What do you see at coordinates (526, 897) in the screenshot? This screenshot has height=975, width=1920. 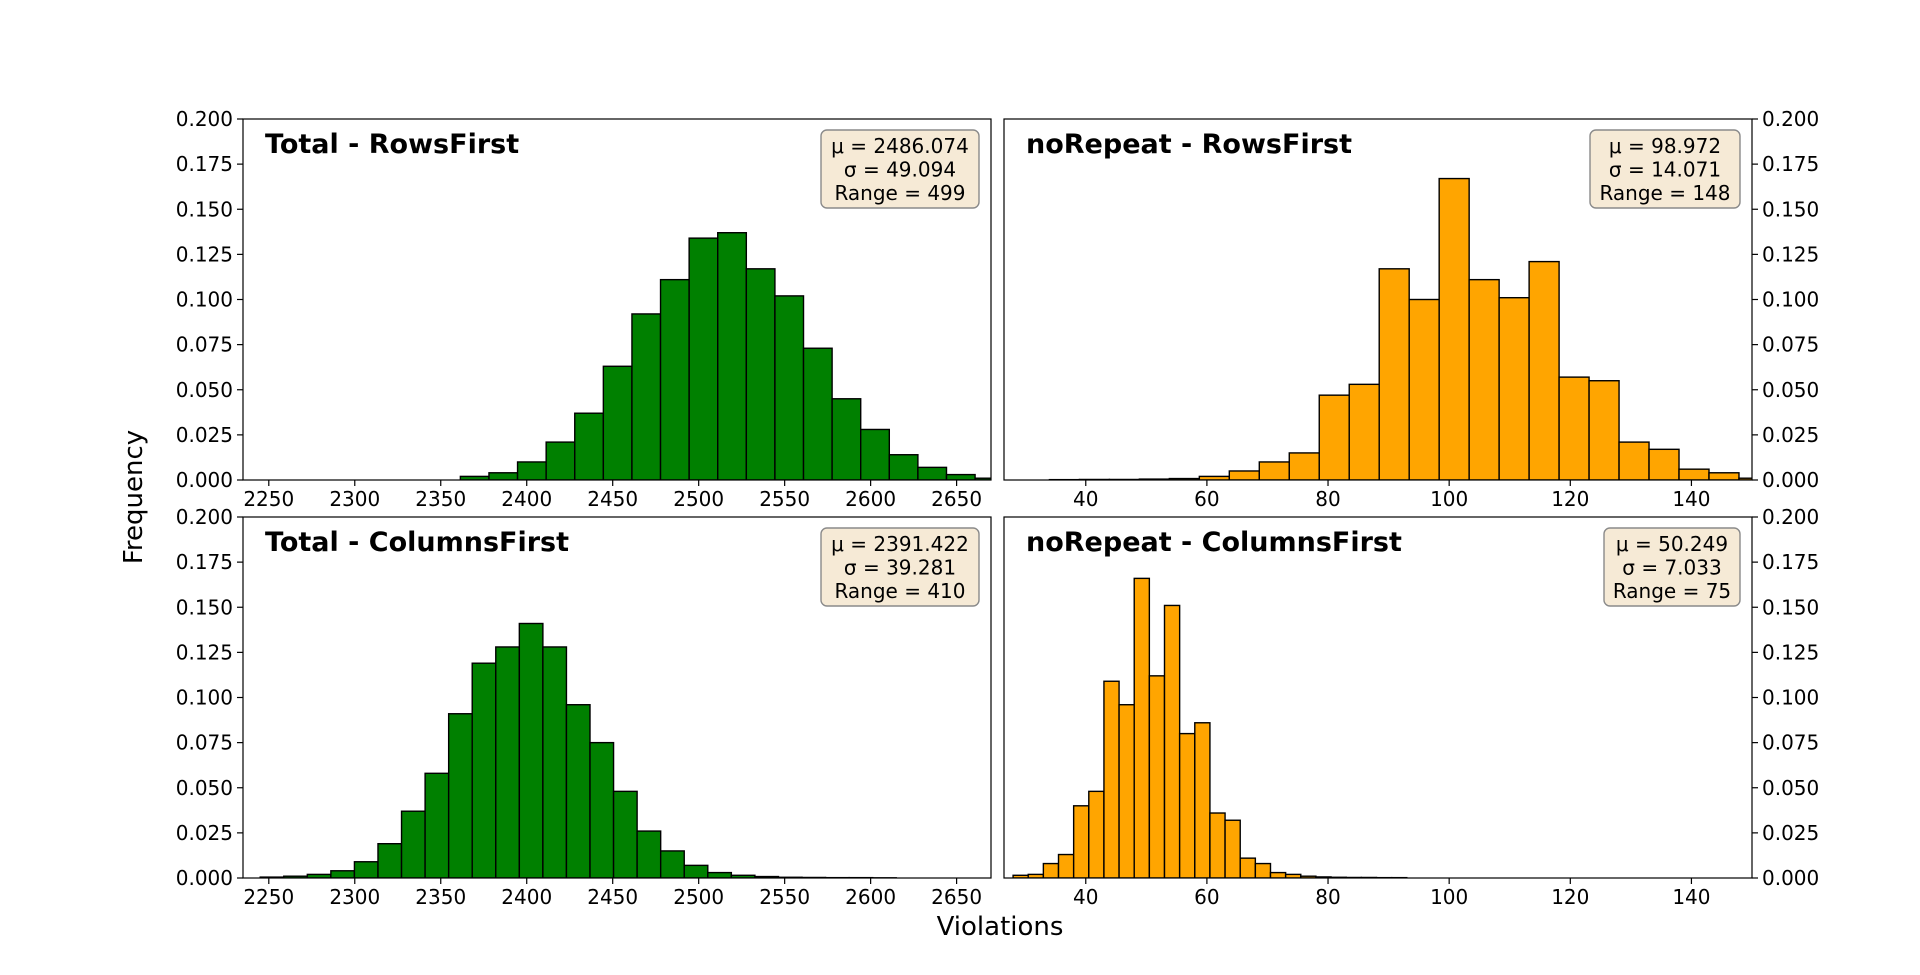 I see `x-tick-label: 2400` at bounding box center [526, 897].